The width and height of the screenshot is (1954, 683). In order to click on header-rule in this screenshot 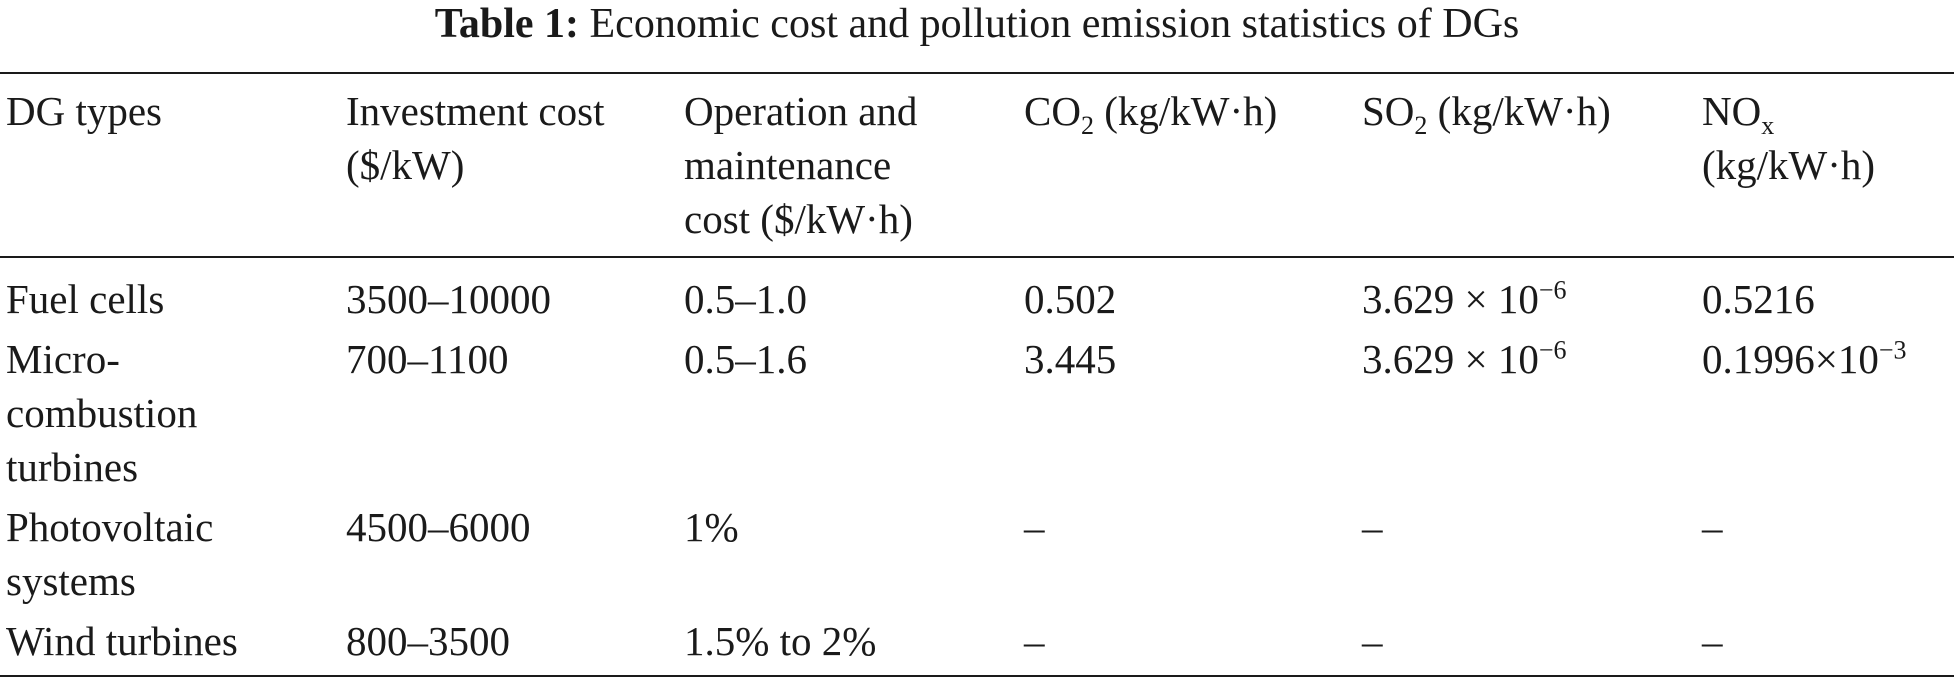, I will do `click(977, 257)`.